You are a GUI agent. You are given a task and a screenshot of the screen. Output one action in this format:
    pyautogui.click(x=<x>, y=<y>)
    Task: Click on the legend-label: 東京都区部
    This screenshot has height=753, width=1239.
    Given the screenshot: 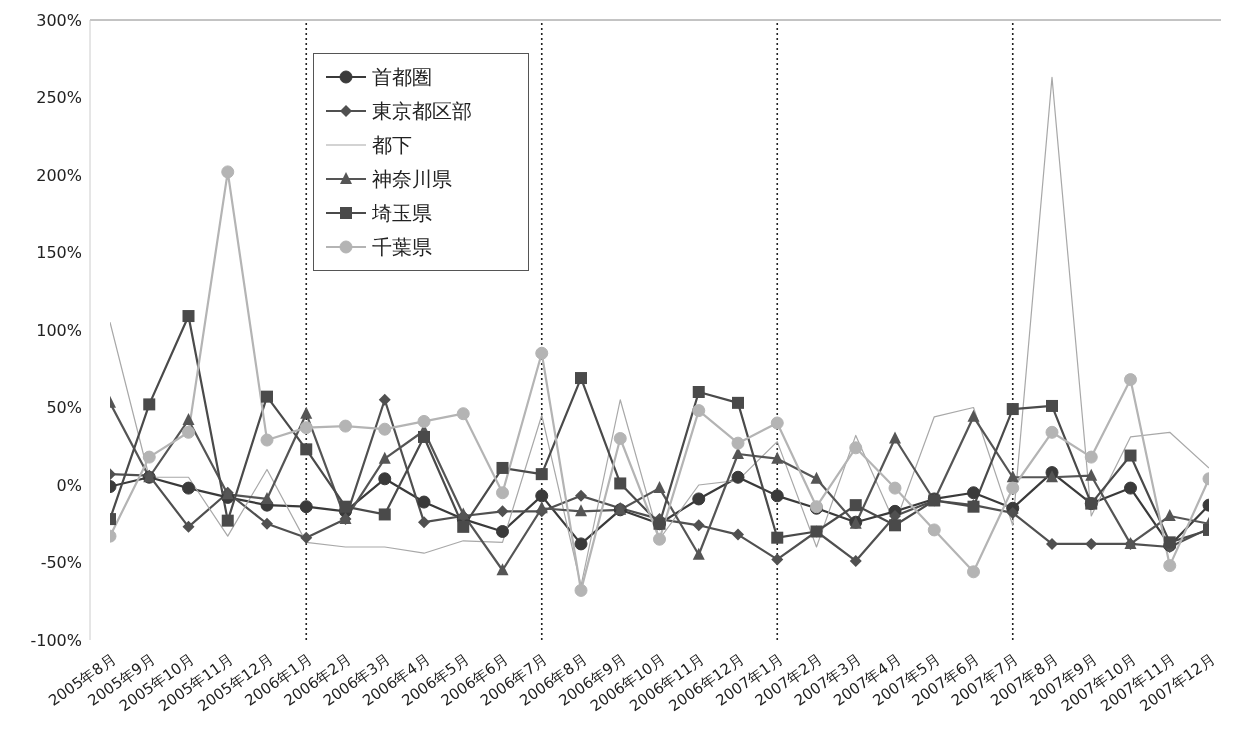 What is the action you would take?
    pyautogui.click(x=422, y=111)
    